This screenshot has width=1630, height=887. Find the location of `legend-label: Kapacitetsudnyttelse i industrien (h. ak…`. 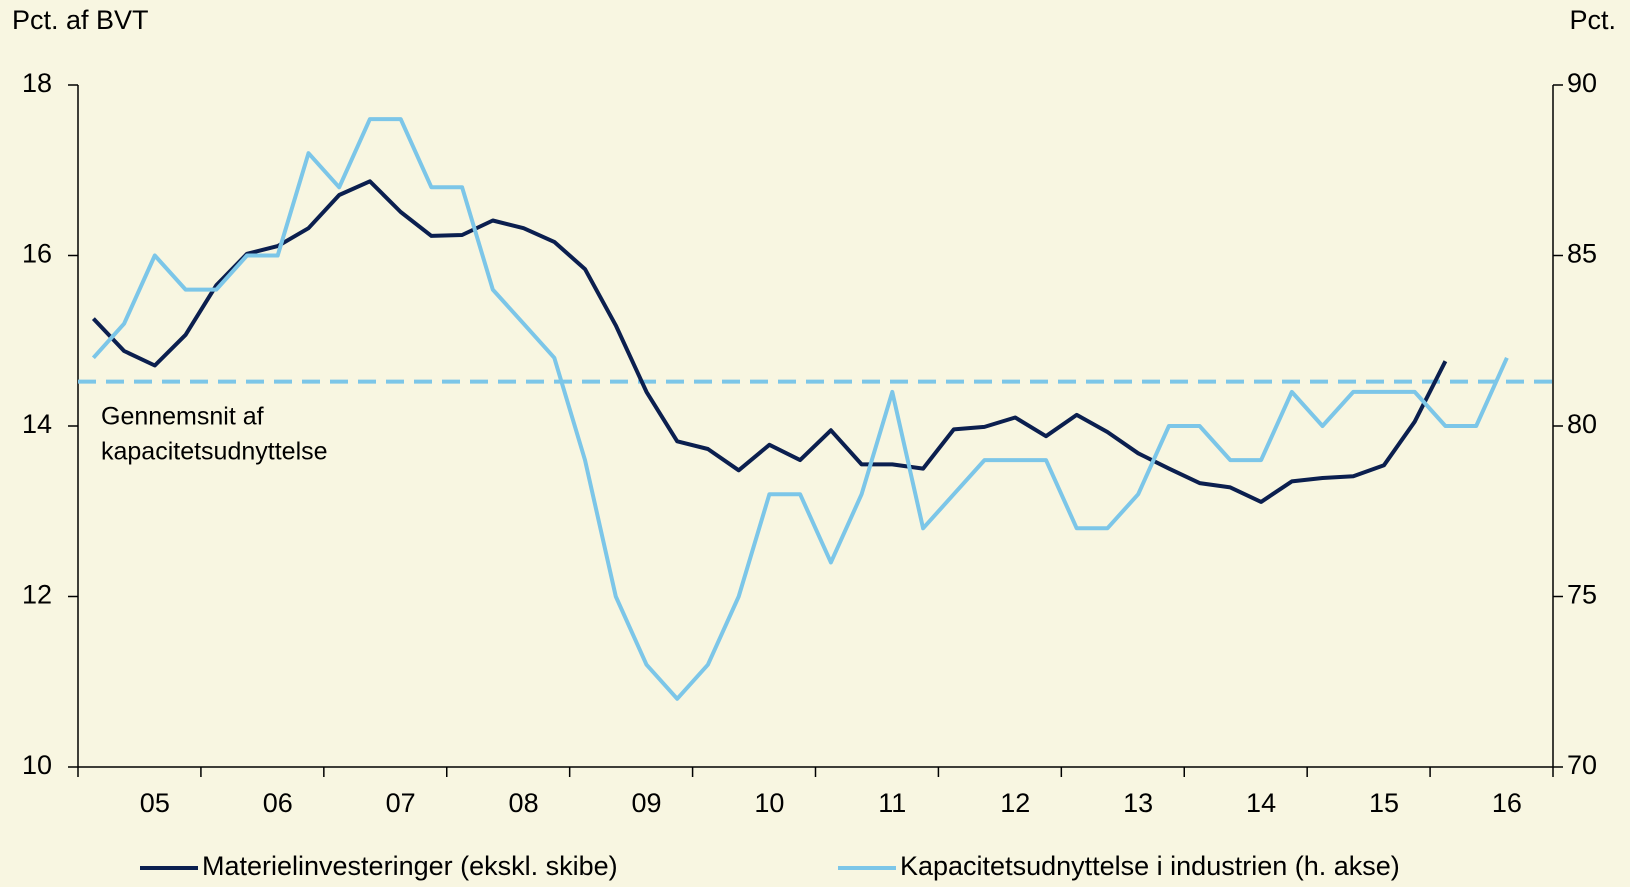

legend-label: Kapacitetsudnyttelse i industrien (h. ak… is located at coordinates (1150, 866).